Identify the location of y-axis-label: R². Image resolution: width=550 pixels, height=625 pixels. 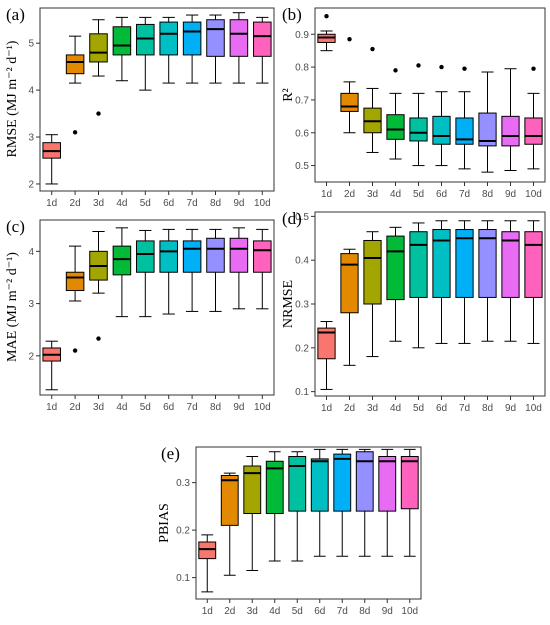
(288, 95).